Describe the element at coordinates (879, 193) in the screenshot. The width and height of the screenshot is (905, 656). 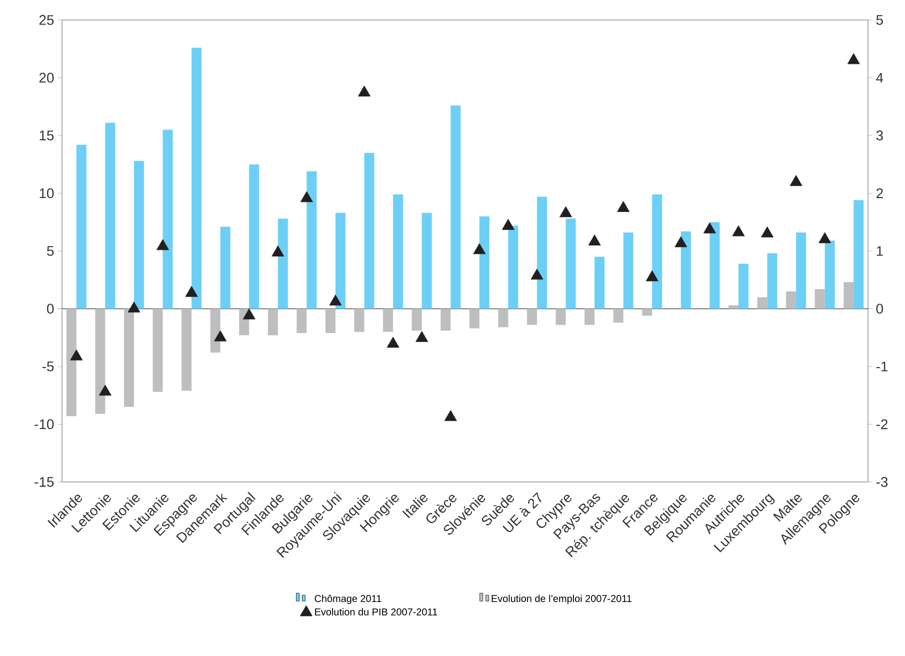
I see `y2-tick-label: 2` at that location.